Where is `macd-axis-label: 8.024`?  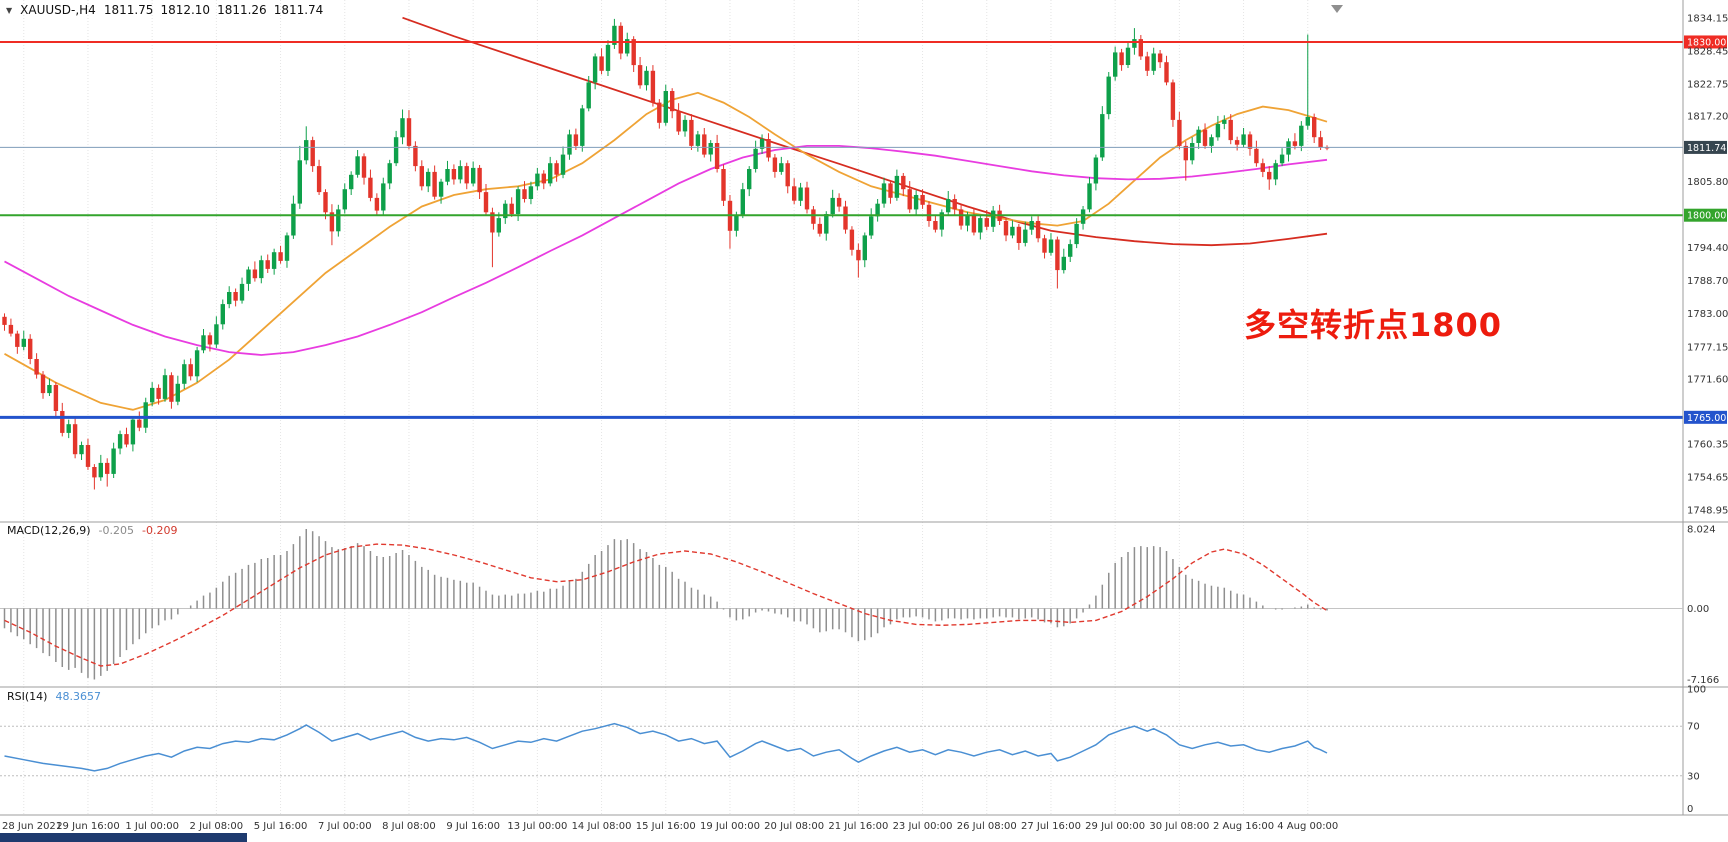 macd-axis-label: 8.024 is located at coordinates (1701, 530).